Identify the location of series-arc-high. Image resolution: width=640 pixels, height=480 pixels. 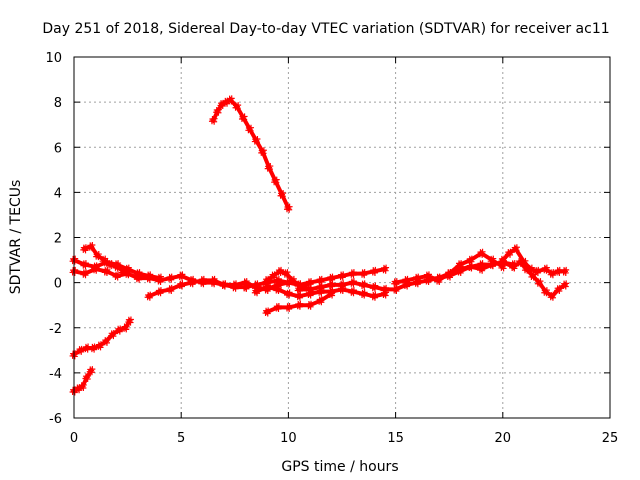
(250, 154).